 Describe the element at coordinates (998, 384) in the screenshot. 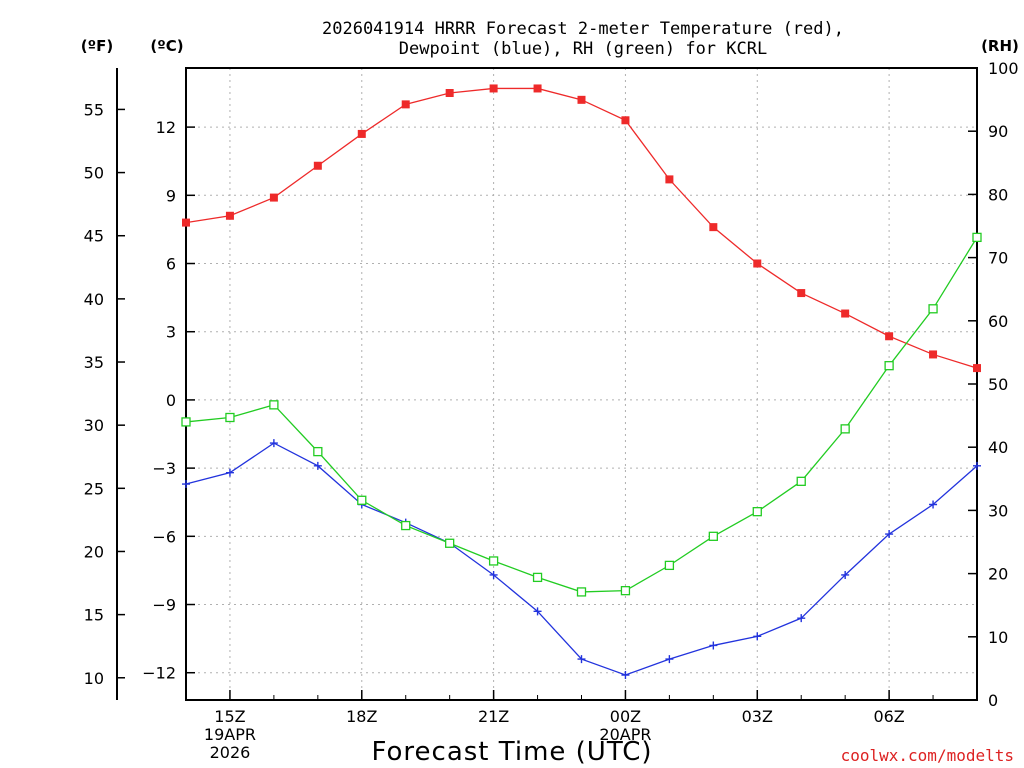

I see `rh-tick-label: 50` at that location.